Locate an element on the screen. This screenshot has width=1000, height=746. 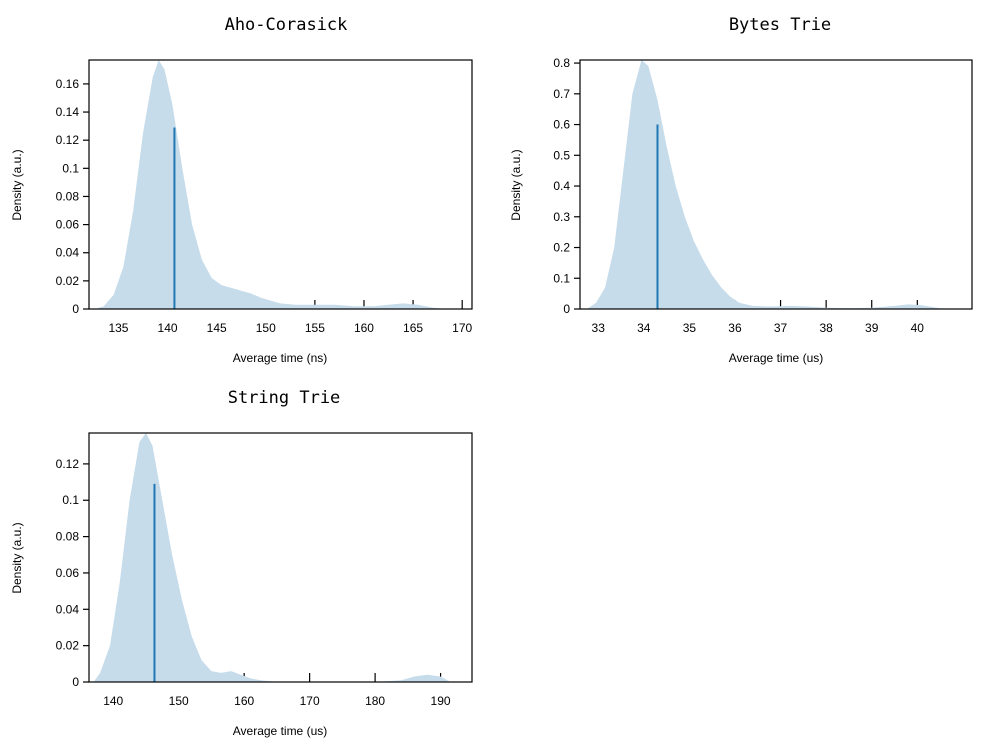
y-tick-label: 0.14 is located at coordinates (68, 112).